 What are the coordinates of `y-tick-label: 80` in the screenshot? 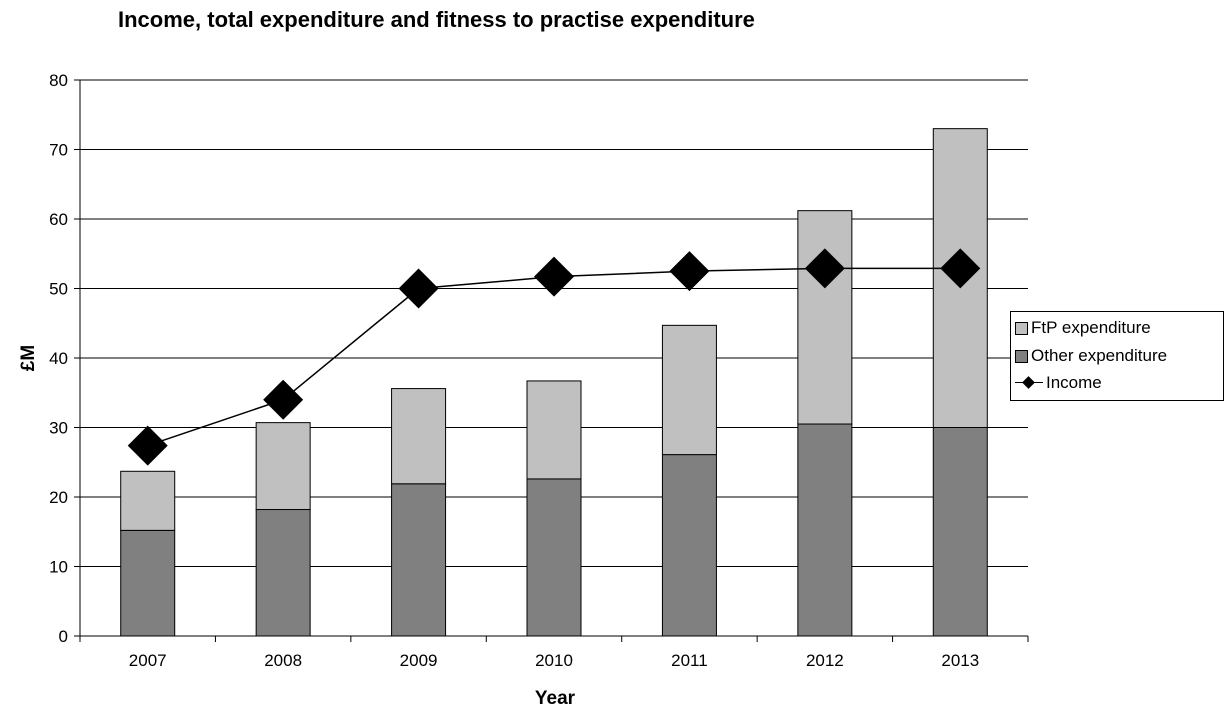 It's located at (58, 80).